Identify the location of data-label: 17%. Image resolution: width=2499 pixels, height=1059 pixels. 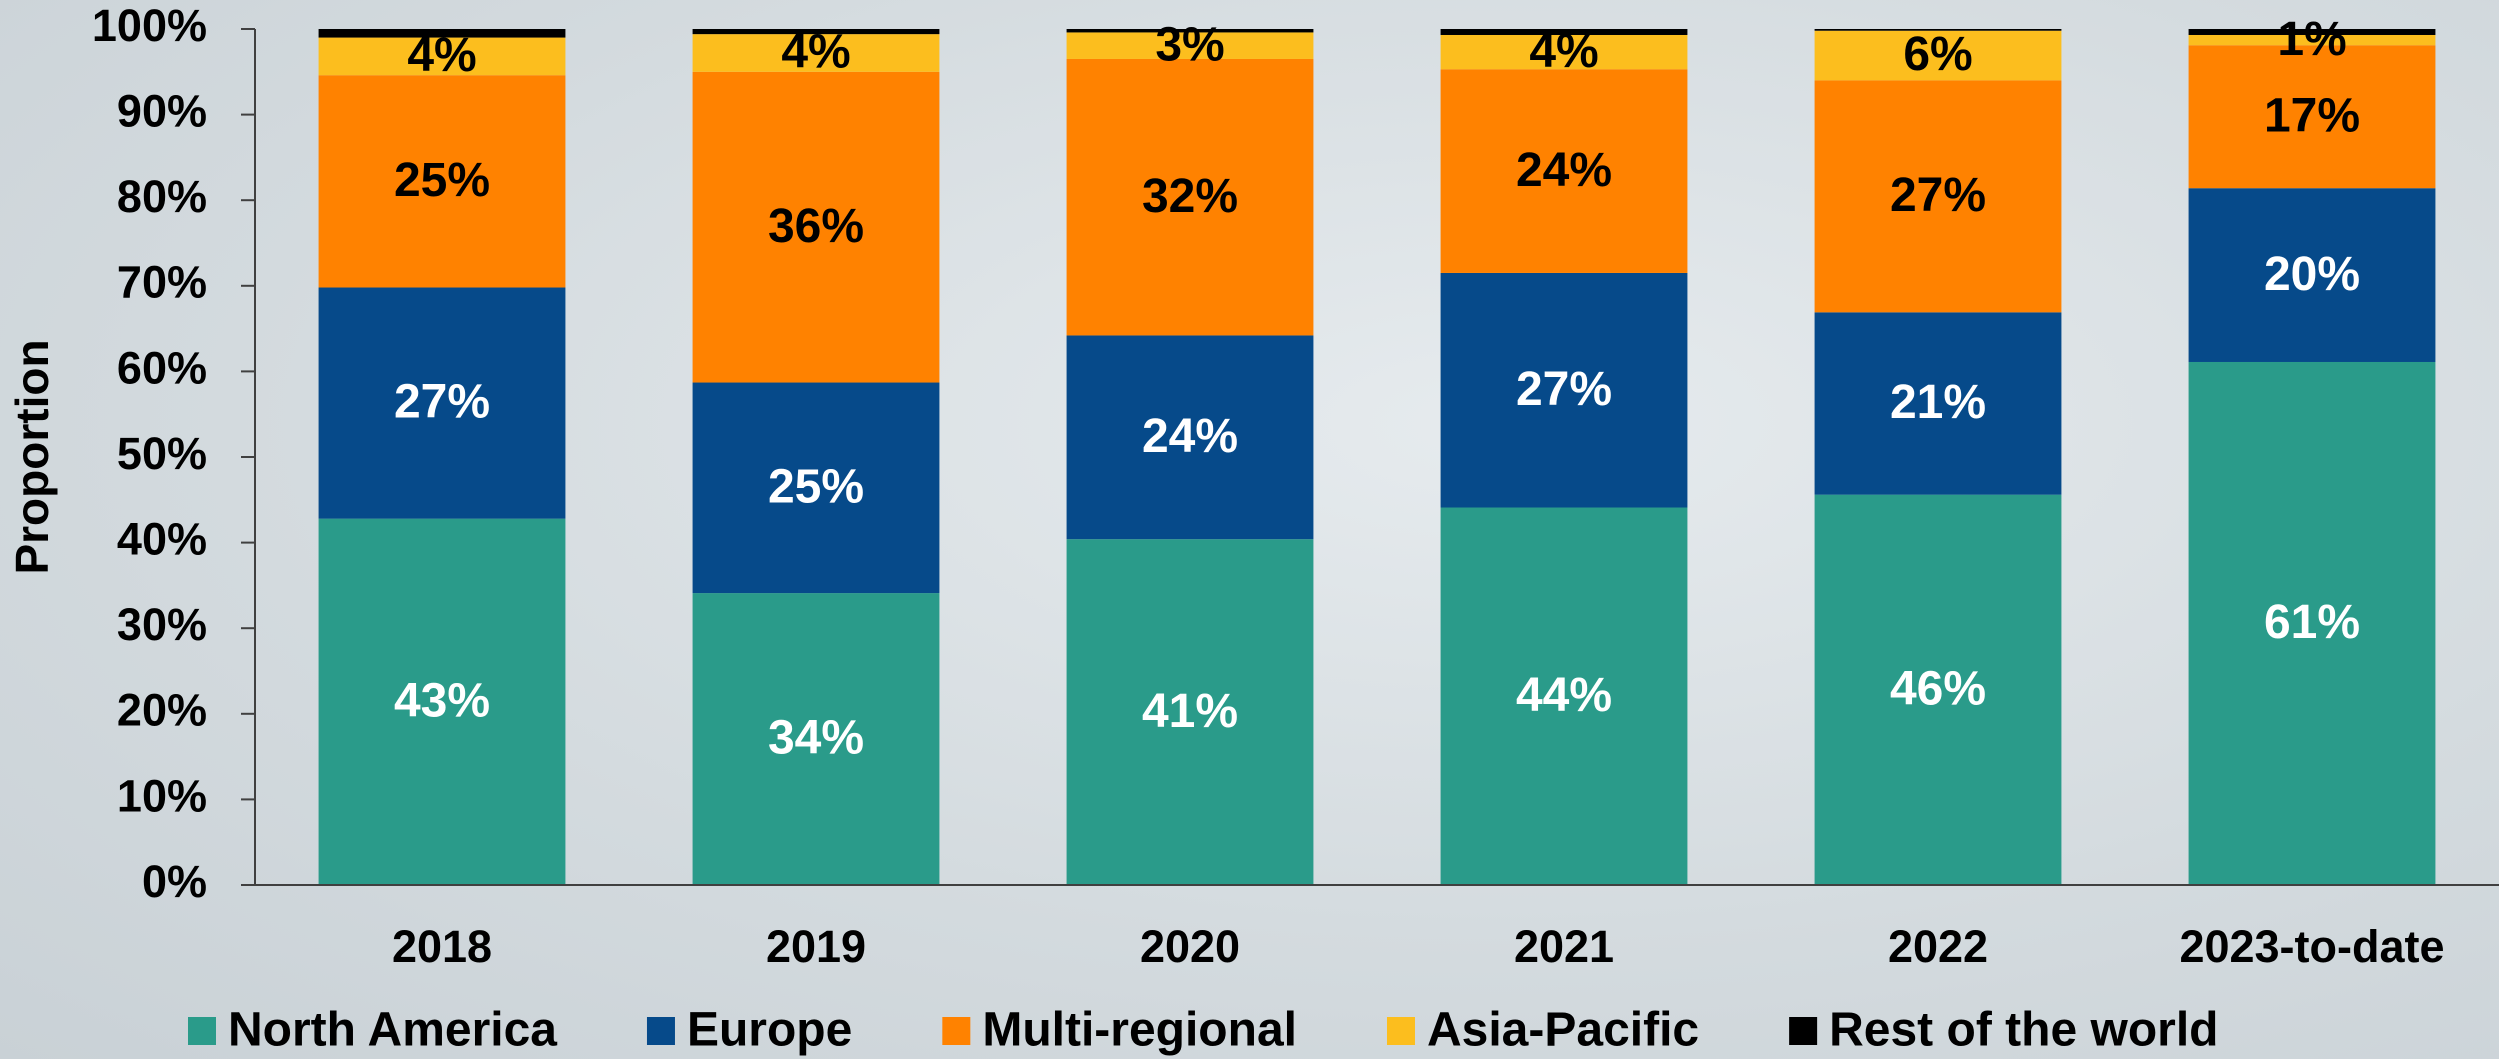
(2312, 115).